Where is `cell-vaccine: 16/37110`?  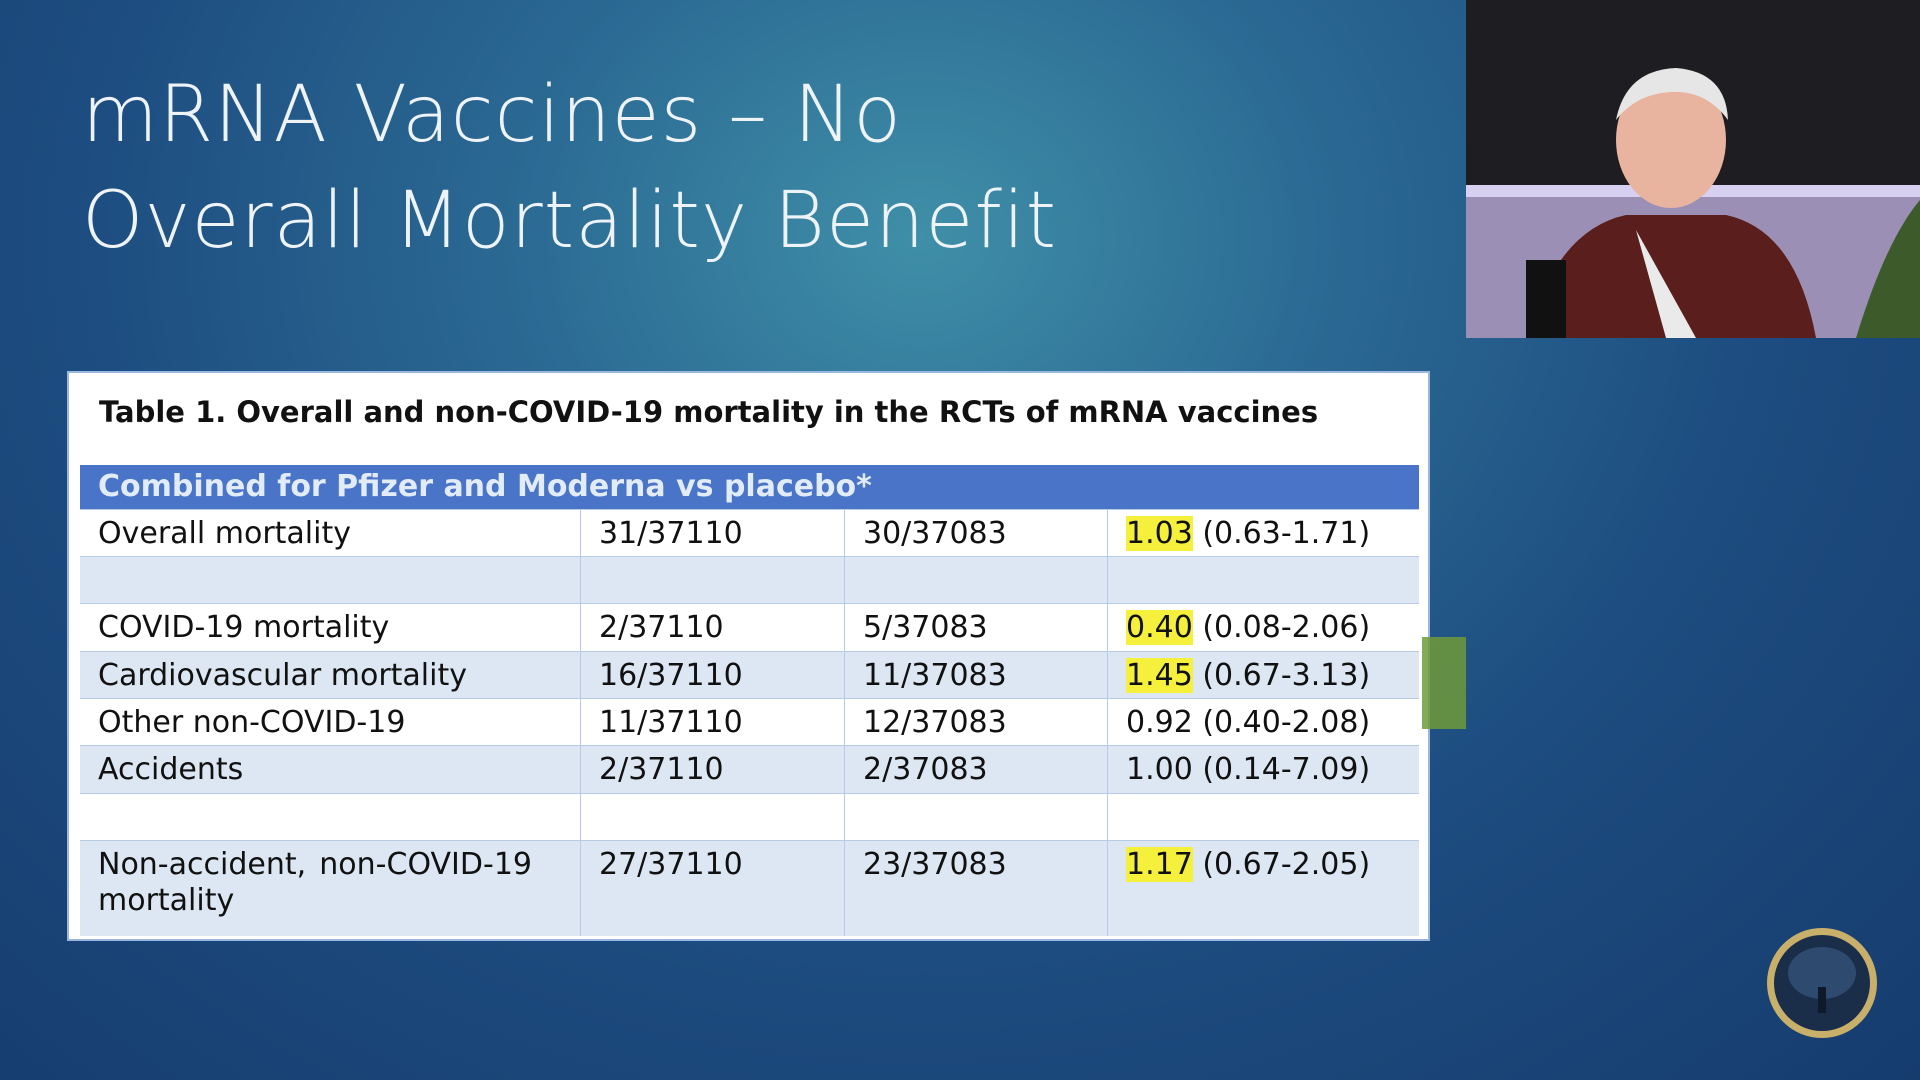
cell-vaccine: 16/37110 is located at coordinates (712, 675).